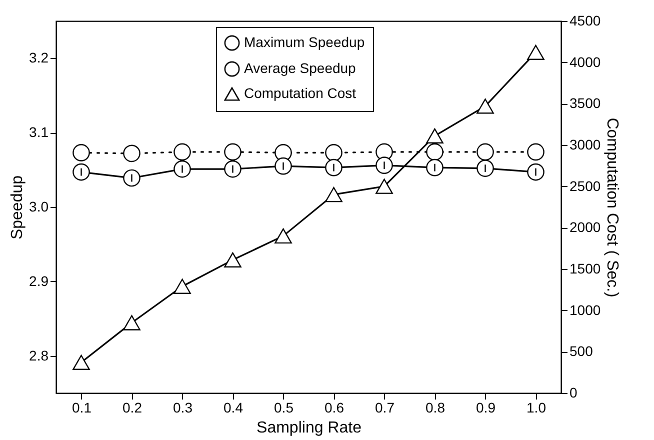 Image resolution: width=654 pixels, height=440 pixels. I want to click on legend-label: Average Speedup, so click(300, 68).